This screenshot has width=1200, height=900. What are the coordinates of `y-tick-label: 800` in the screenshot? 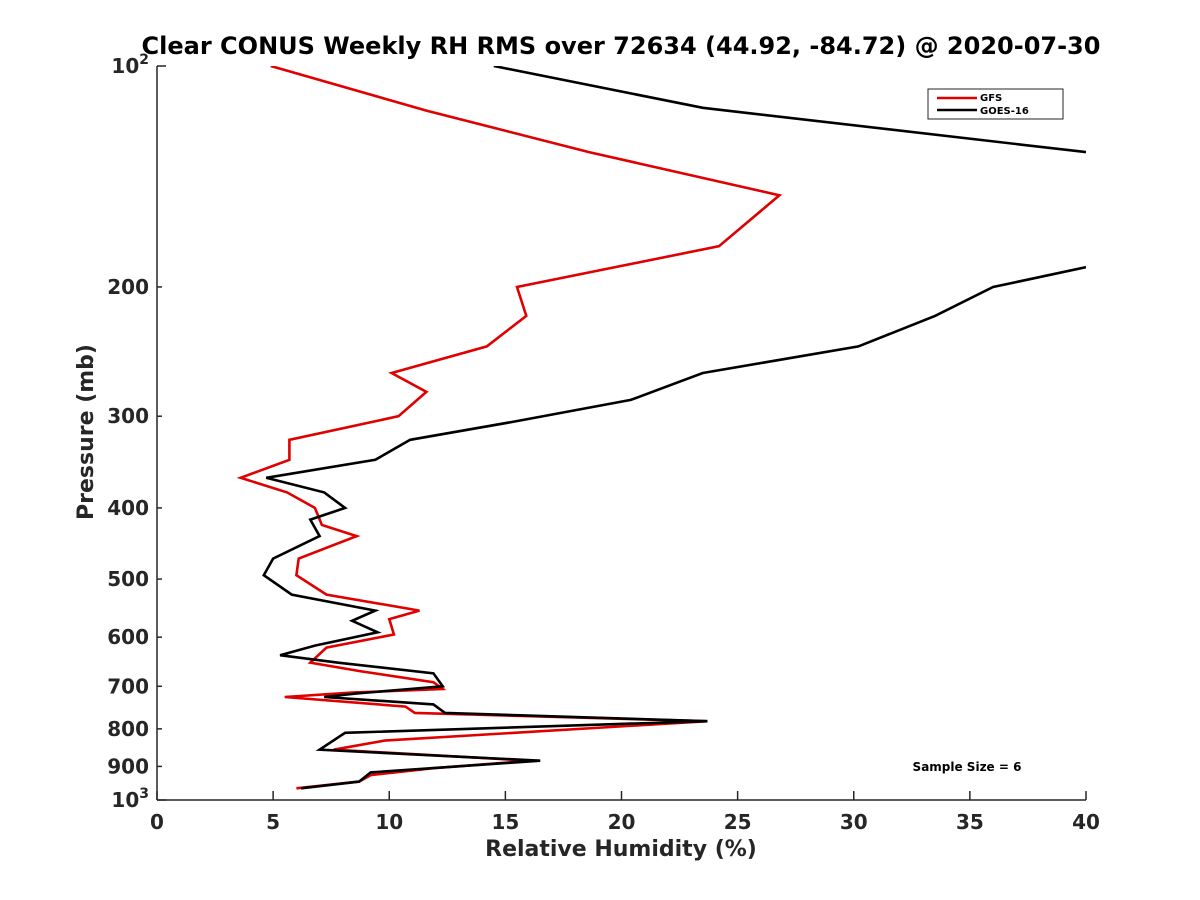 It's located at (128, 729).